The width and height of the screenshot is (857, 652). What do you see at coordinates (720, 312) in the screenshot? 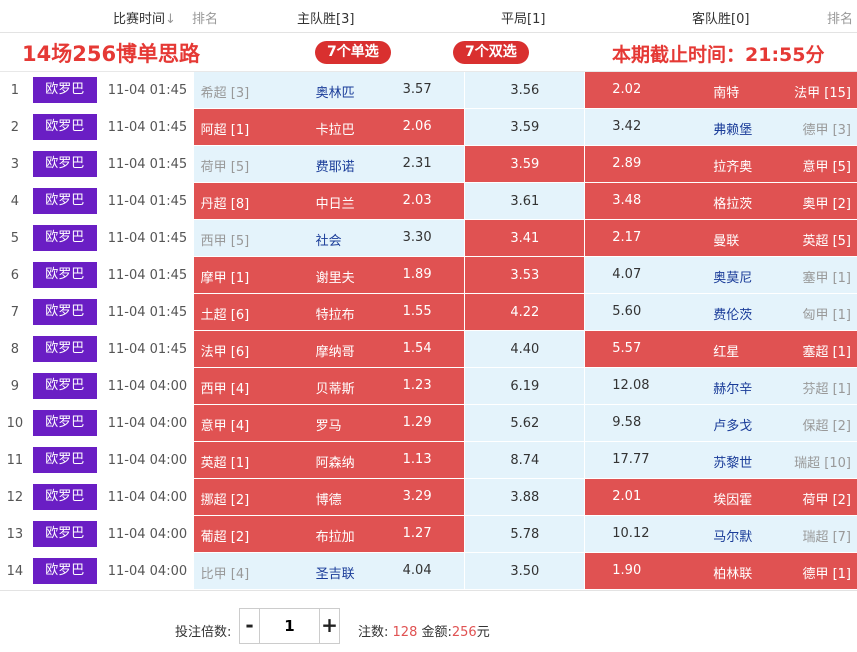
I see `away-win-option: 5.60 费伦茨 匈甲 [1]` at bounding box center [720, 312].